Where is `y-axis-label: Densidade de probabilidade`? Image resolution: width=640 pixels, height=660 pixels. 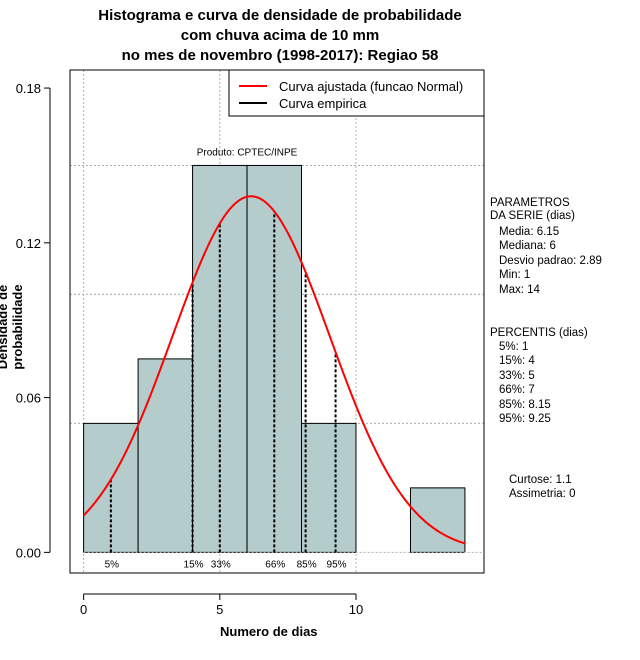 y-axis-label: Densidade de probabilidade is located at coordinates (12, 327).